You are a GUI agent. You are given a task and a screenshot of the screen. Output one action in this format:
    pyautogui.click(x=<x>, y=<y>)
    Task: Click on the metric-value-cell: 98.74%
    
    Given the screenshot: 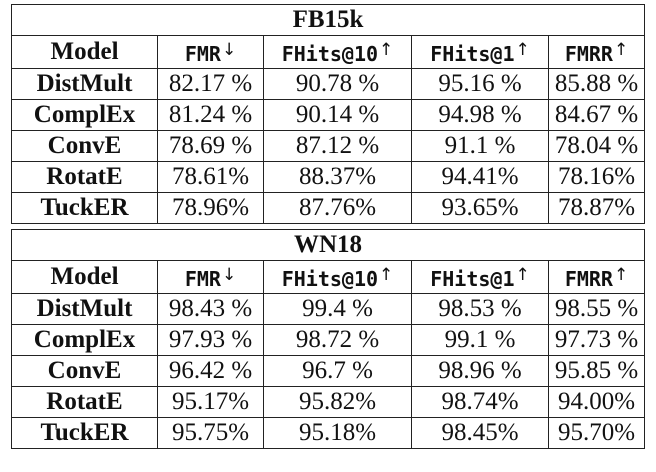 What is the action you would take?
    pyautogui.click(x=480, y=402)
    